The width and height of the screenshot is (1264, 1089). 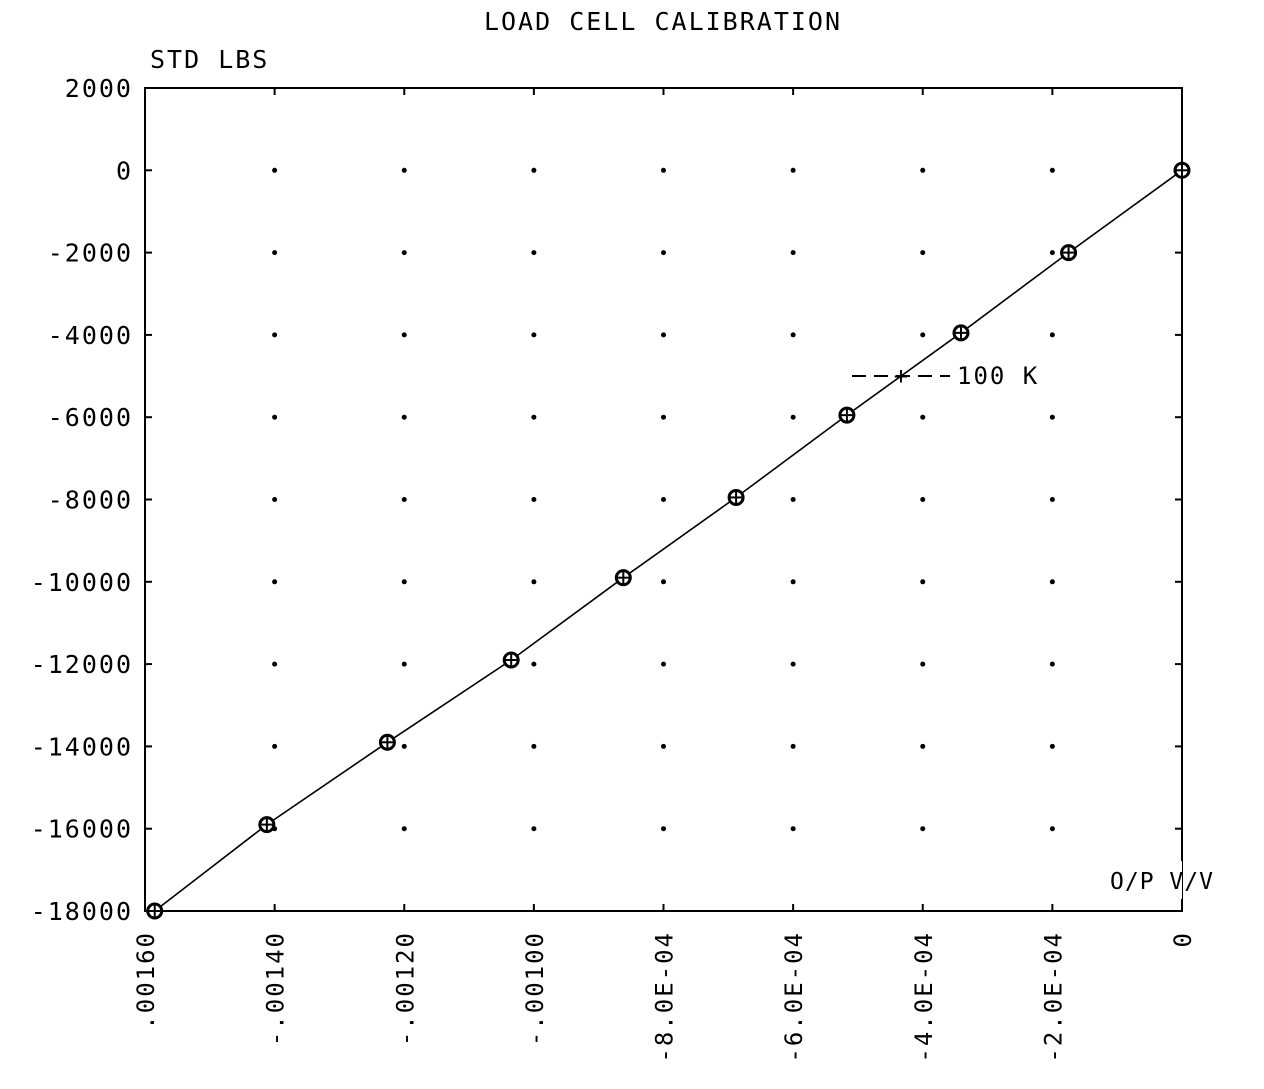 I want to click on x-tick-label: .00160, so click(x=146, y=980).